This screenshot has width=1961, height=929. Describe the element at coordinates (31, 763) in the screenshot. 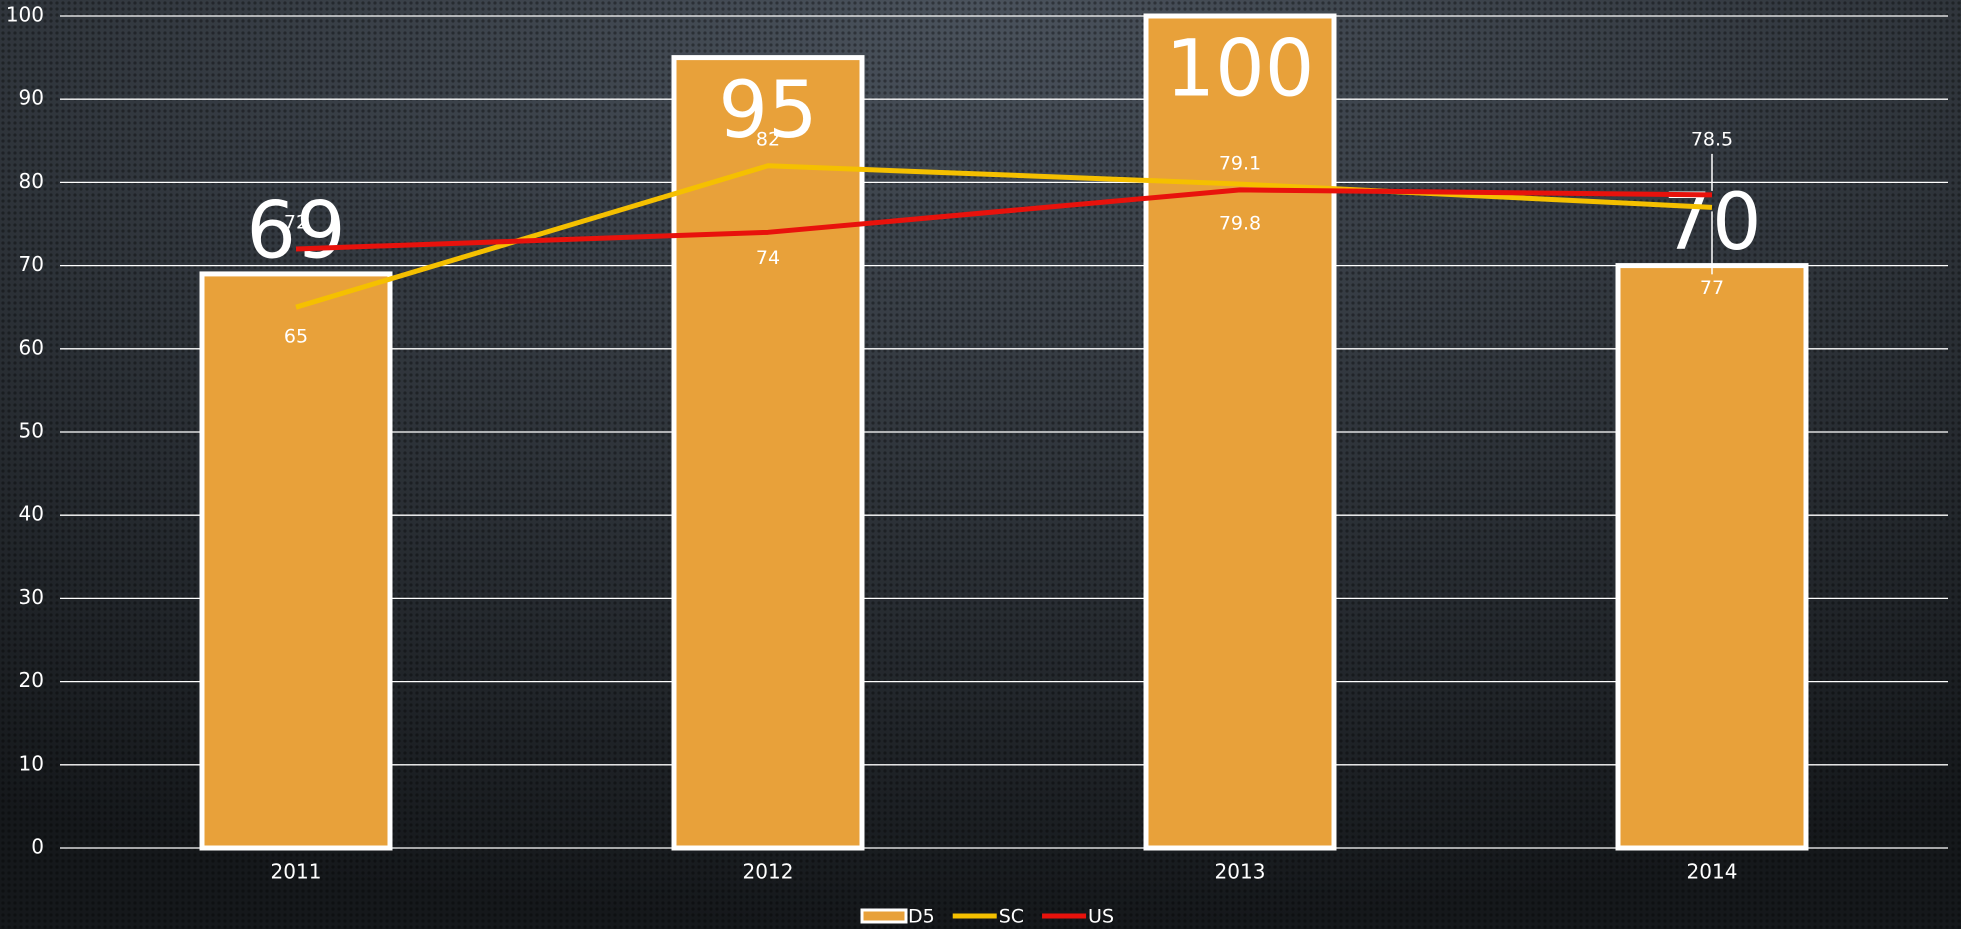

I see `y-tick-label: 10` at that location.